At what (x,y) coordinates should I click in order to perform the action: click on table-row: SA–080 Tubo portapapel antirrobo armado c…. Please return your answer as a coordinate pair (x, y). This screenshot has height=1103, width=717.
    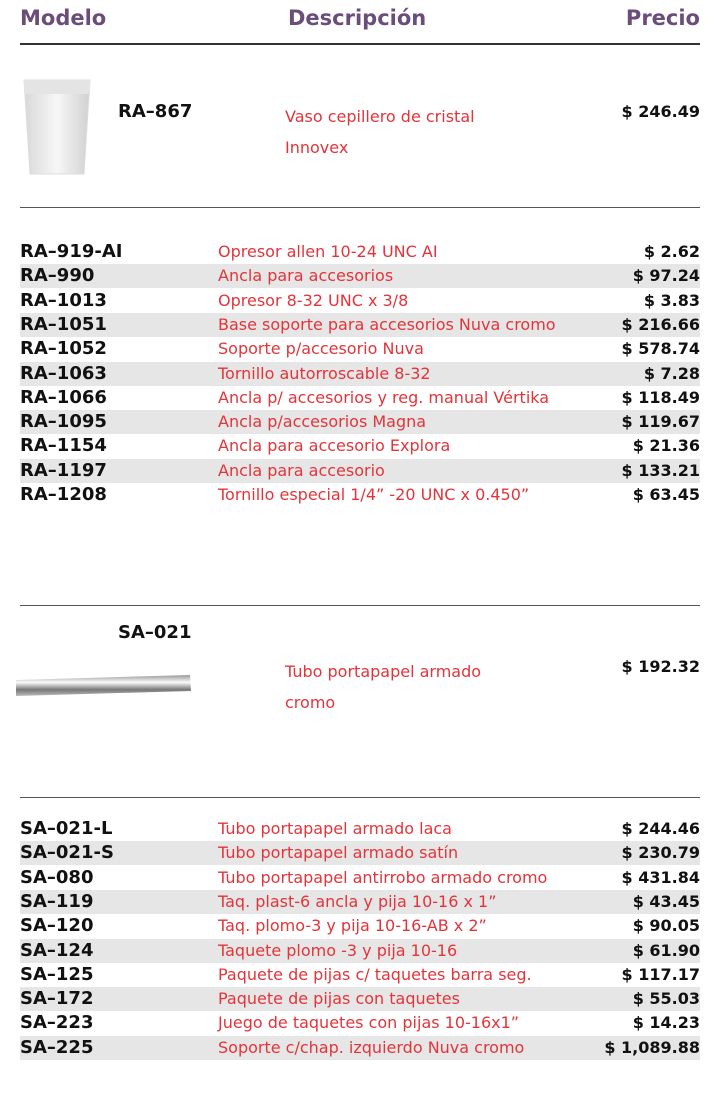
    Looking at the image, I should click on (360, 878).